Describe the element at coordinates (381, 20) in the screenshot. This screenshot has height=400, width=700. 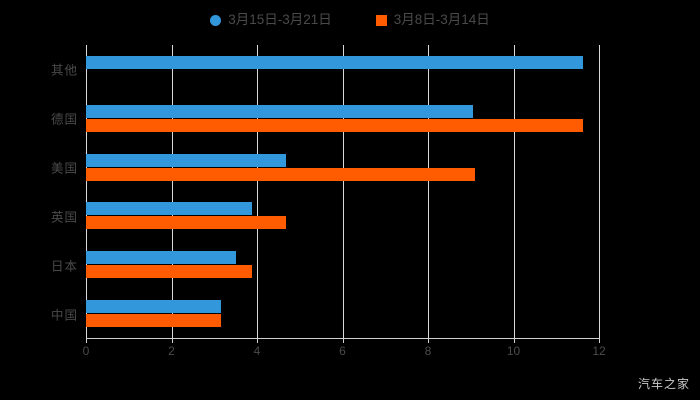
I see `square-icon` at that location.